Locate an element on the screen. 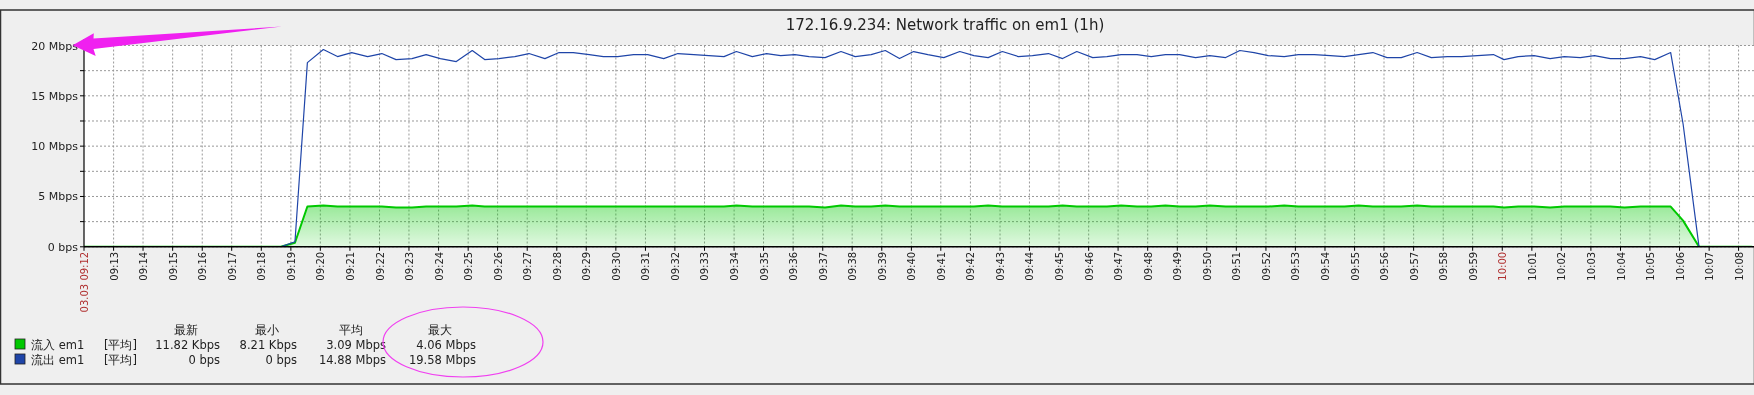  x-tick-label: 09:39 is located at coordinates (882, 266).